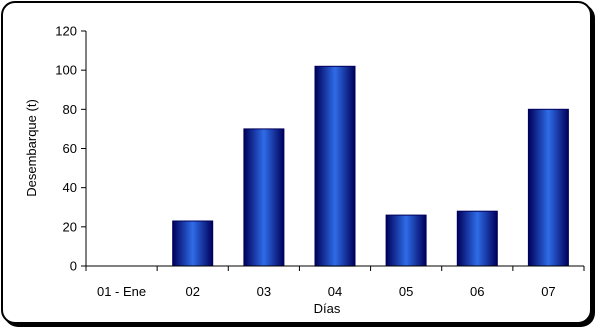 The height and width of the screenshot is (329, 598). I want to click on y-tick-label: 100, so click(66, 70).